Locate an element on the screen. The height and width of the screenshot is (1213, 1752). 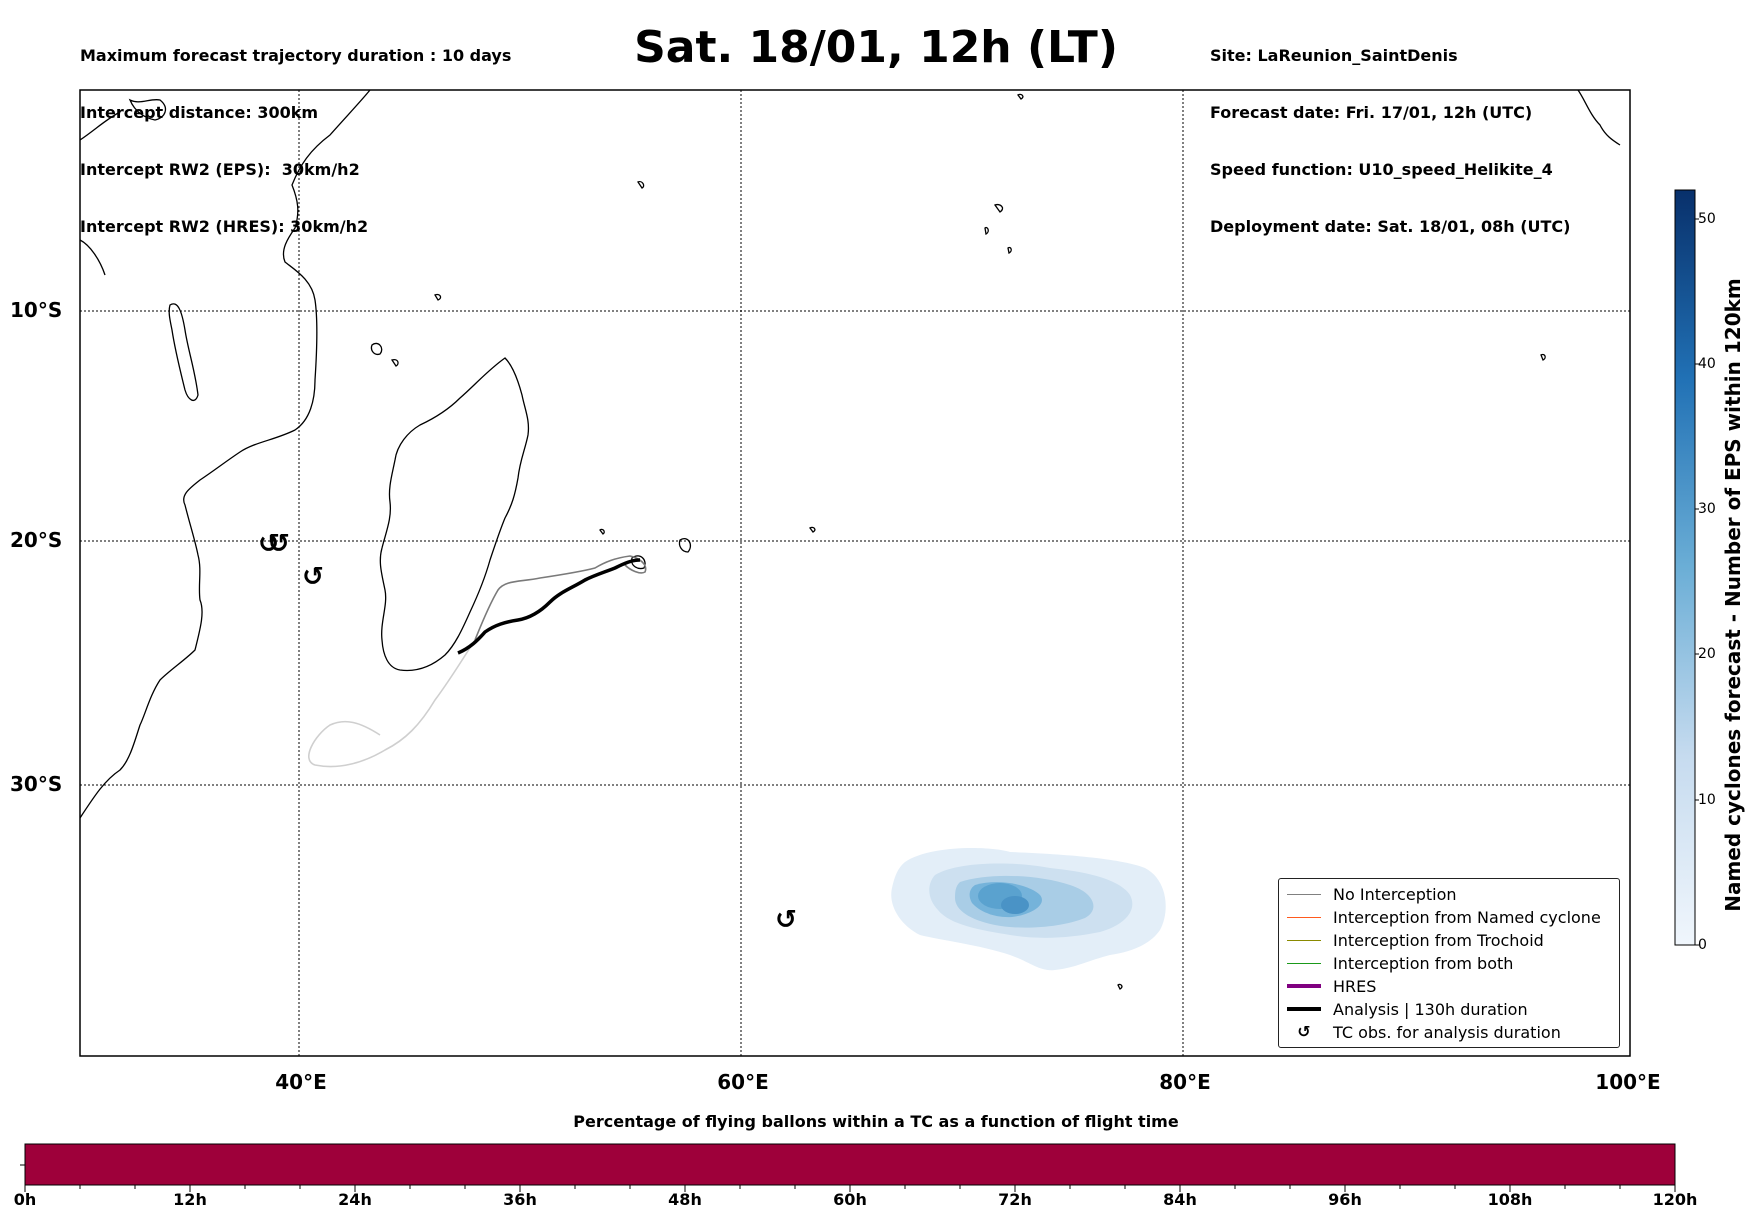
colorbar-tick-label: 0 is located at coordinates (1702, 945).